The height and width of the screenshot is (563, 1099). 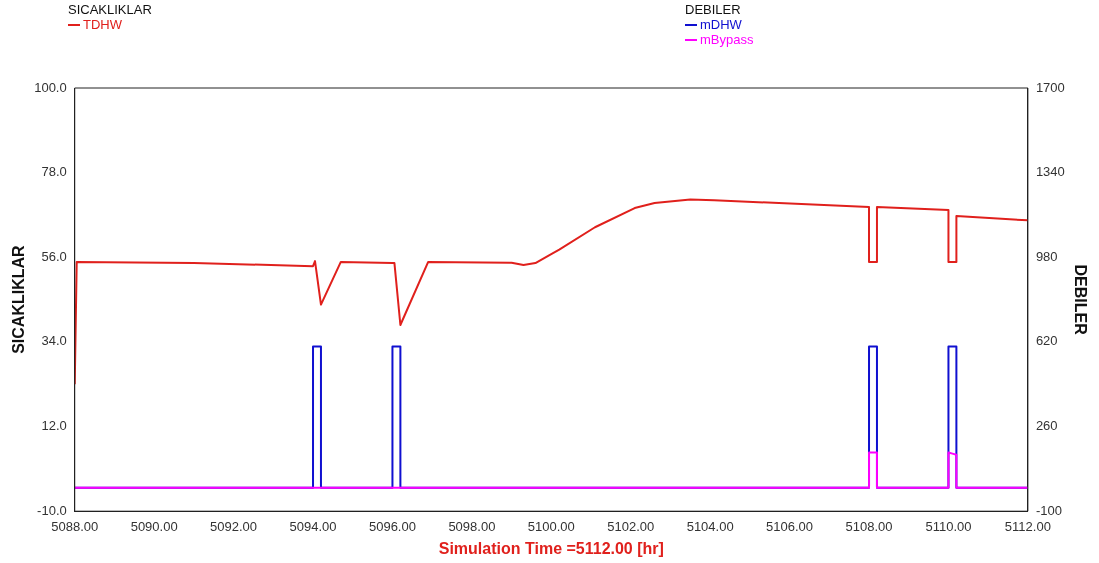 I want to click on y2-tick-label: 260, so click(x=1046, y=426).